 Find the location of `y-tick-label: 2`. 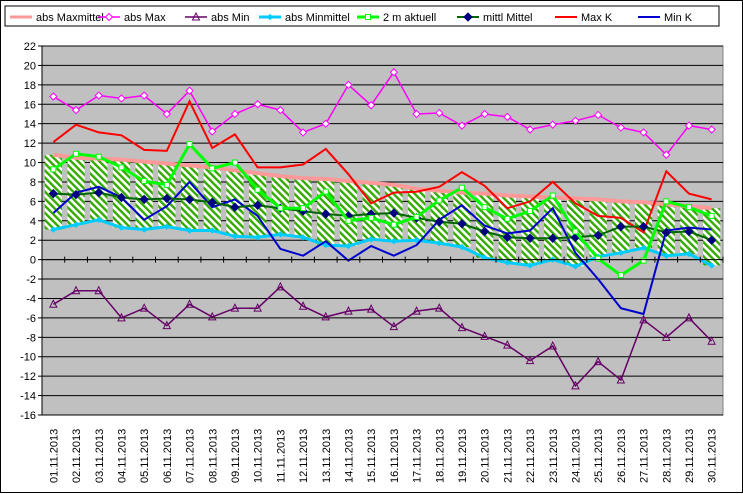

y-tick-label: 2 is located at coordinates (33, 241).